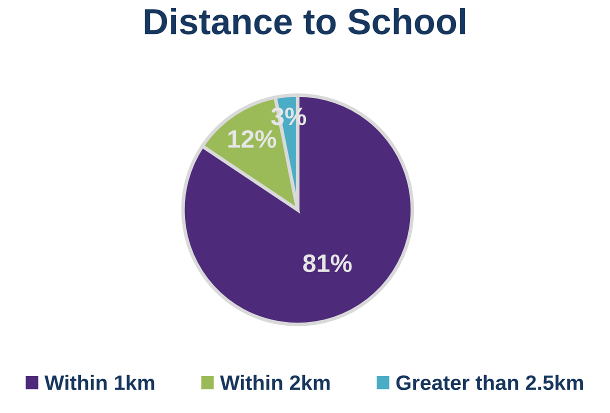 Image resolution: width=610 pixels, height=413 pixels. Describe the element at coordinates (327, 263) in the screenshot. I see `data-label: 81%` at that location.